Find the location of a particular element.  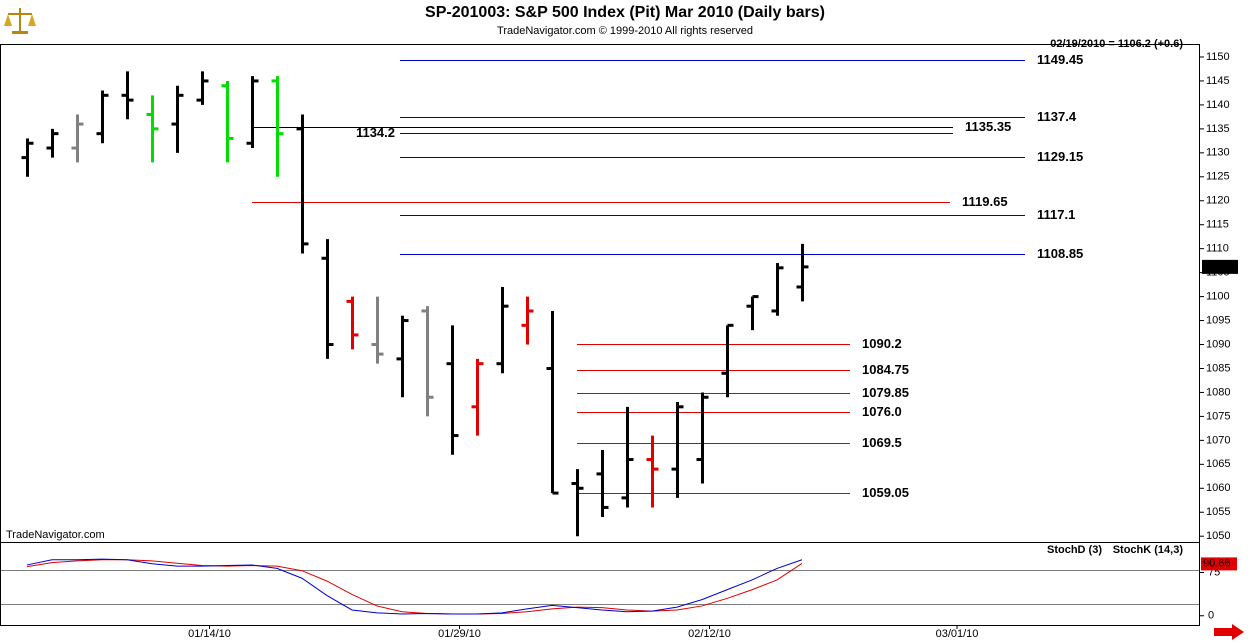

y-tick-label: 1115 is located at coordinates (1217, 225).